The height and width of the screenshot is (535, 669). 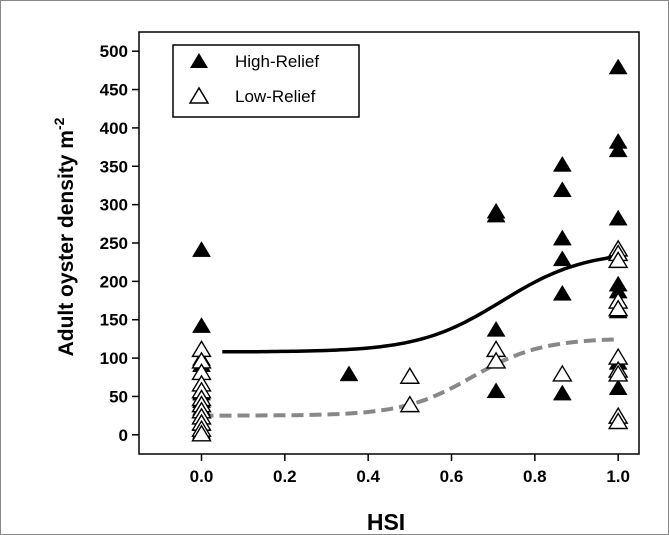 I want to click on y-tick-label: 100, so click(x=114, y=358).